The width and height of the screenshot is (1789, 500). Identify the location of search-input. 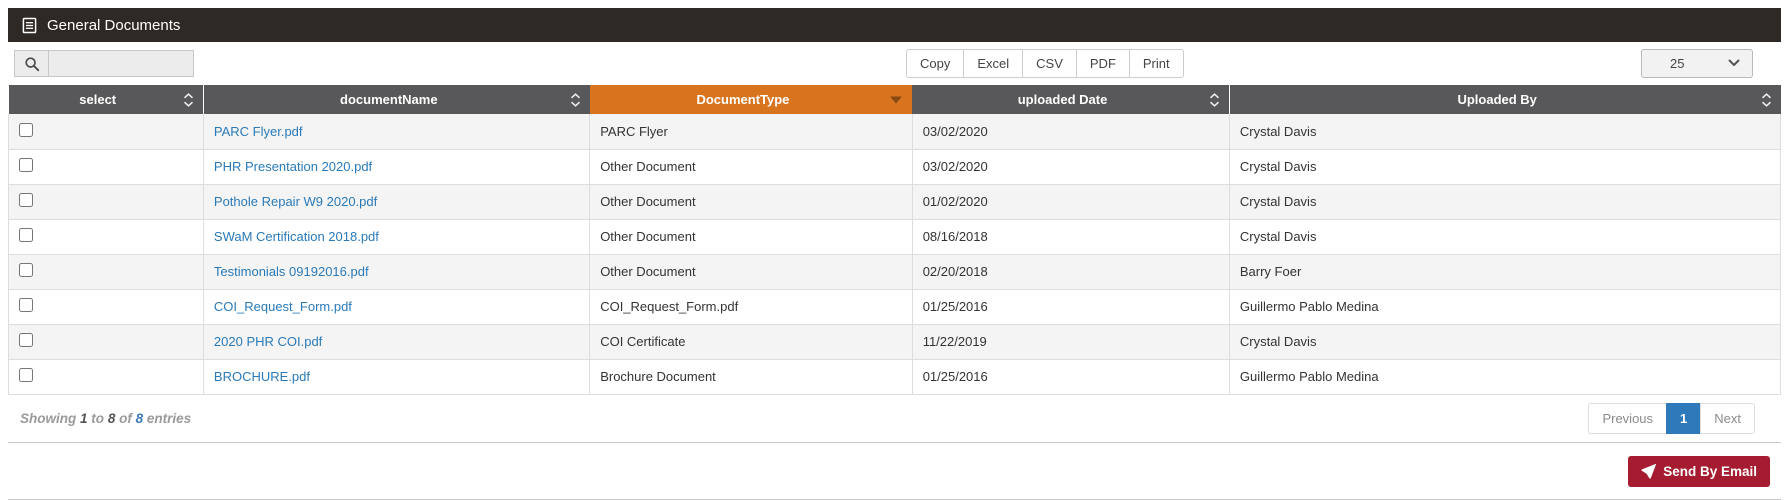
(121, 63).